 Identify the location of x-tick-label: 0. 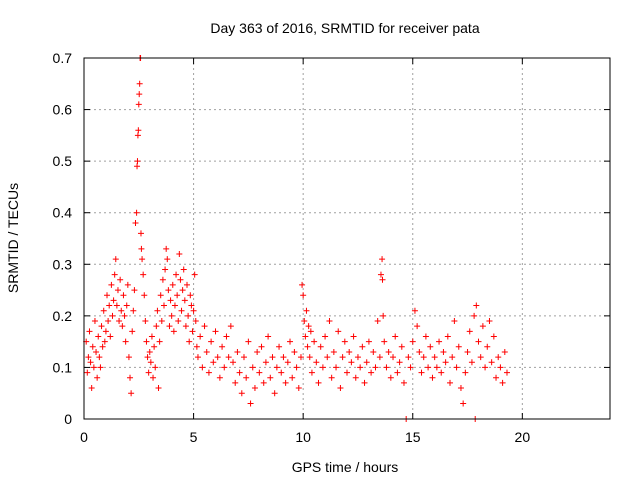
(84, 437).